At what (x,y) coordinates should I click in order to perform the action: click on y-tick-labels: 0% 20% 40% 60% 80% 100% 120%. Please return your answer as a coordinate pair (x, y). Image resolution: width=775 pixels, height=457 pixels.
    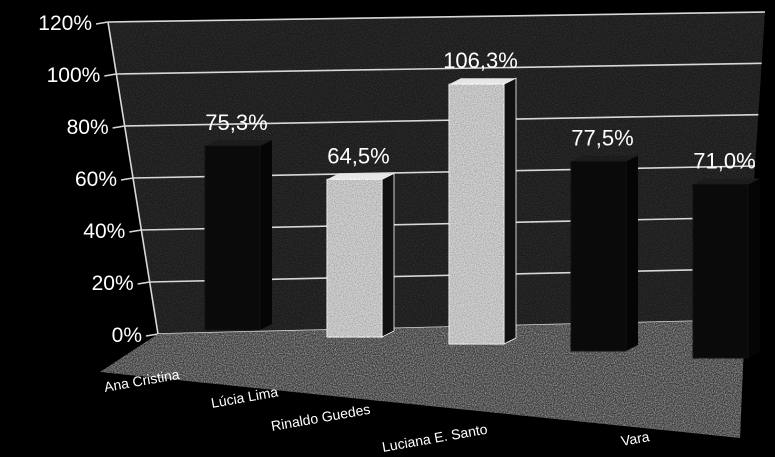
    Looking at the image, I should click on (90, 179).